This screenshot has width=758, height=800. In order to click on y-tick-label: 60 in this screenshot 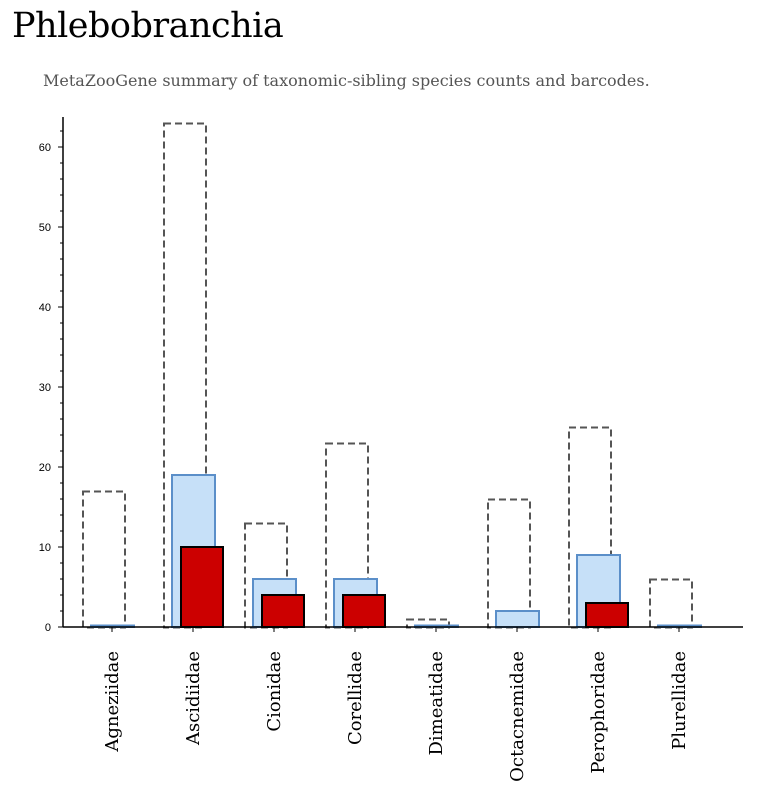, I will do `click(45, 148)`.